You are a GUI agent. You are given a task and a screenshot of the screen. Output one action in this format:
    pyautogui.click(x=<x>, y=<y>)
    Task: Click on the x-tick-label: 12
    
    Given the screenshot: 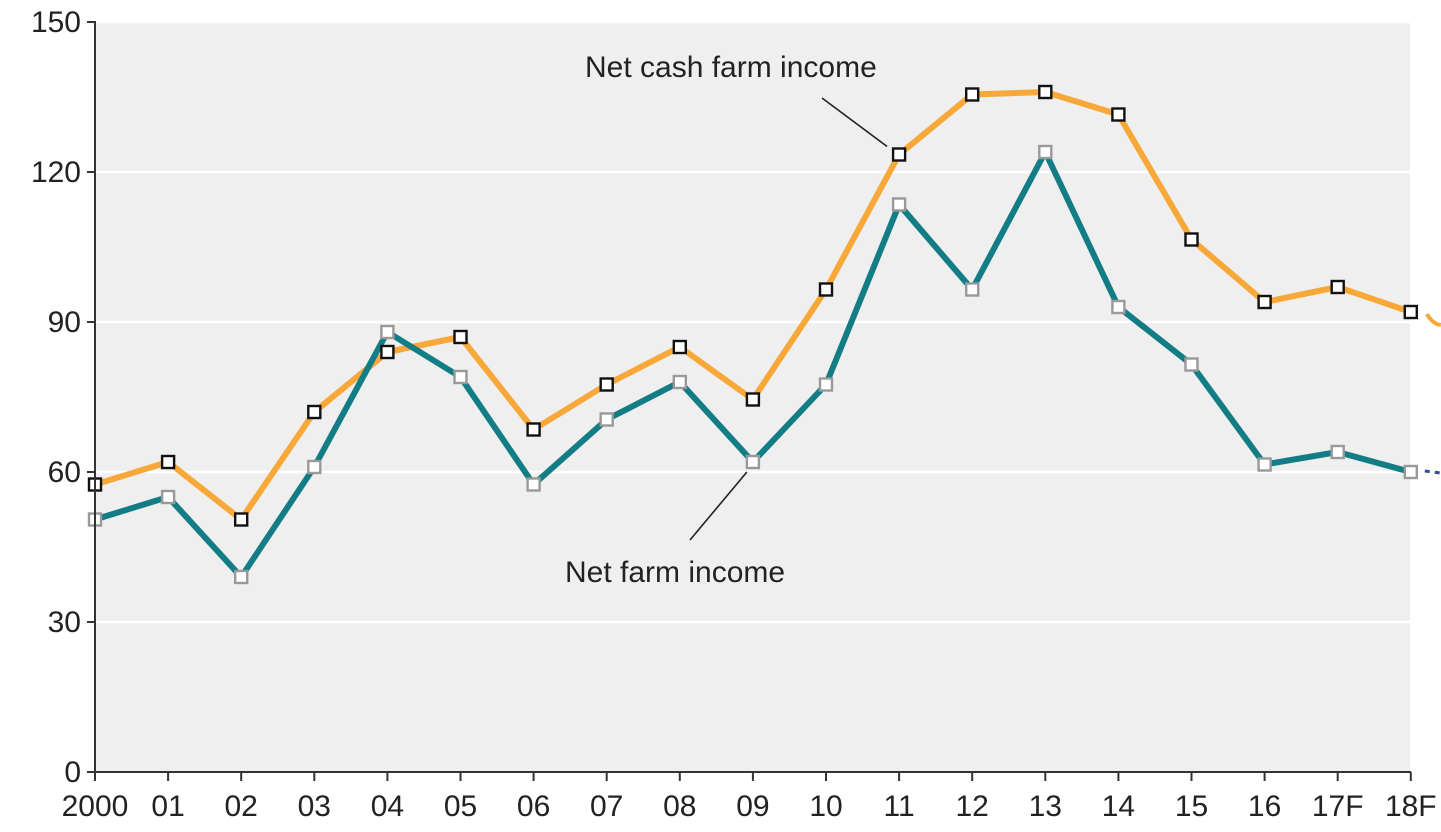 What is the action you would take?
    pyautogui.click(x=972, y=806)
    